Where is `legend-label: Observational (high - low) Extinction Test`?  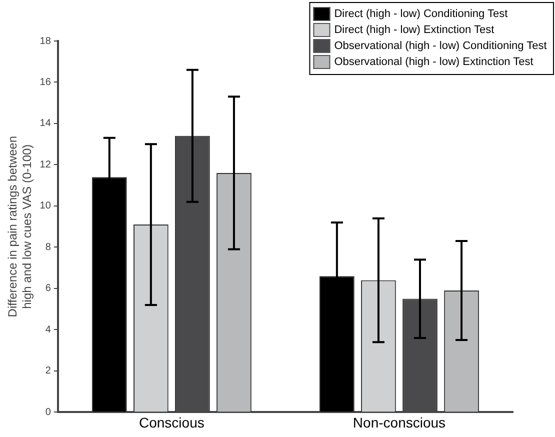 legend-label: Observational (high - low) Extinction Test is located at coordinates (434, 62).